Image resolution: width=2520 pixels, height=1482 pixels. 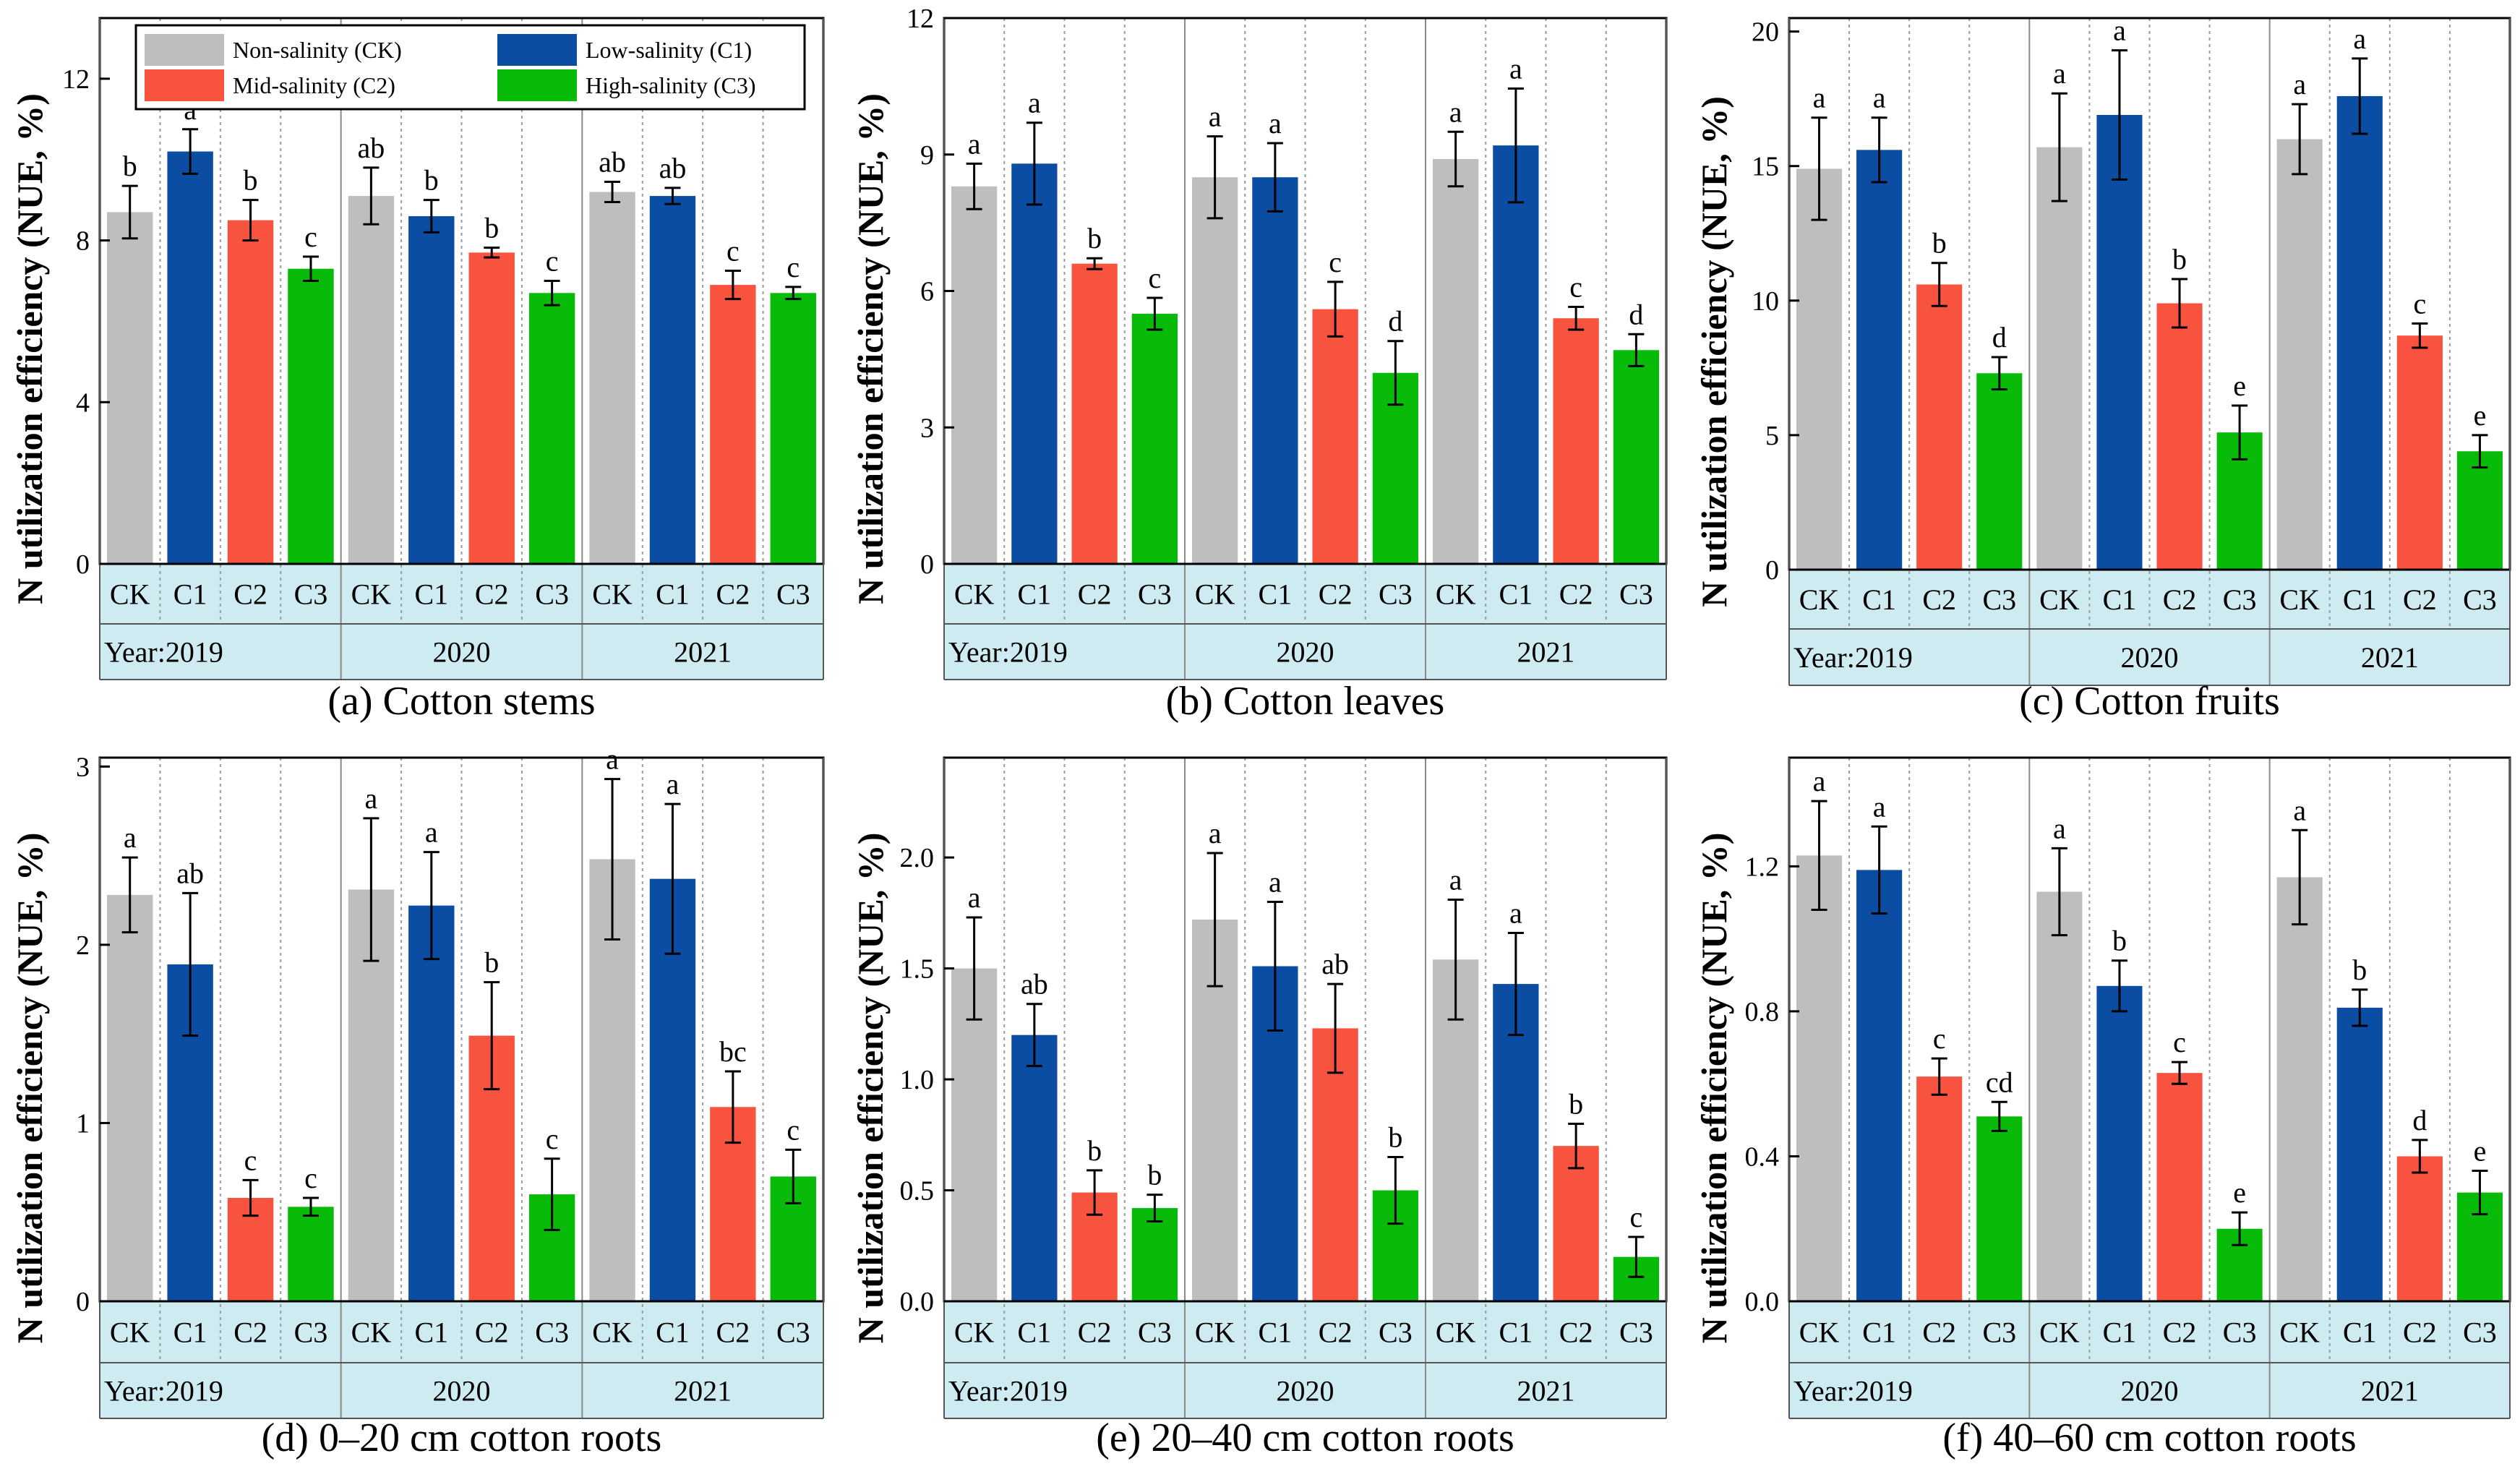 What do you see at coordinates (927, 292) in the screenshot?
I see `y-tick-label: 6` at bounding box center [927, 292].